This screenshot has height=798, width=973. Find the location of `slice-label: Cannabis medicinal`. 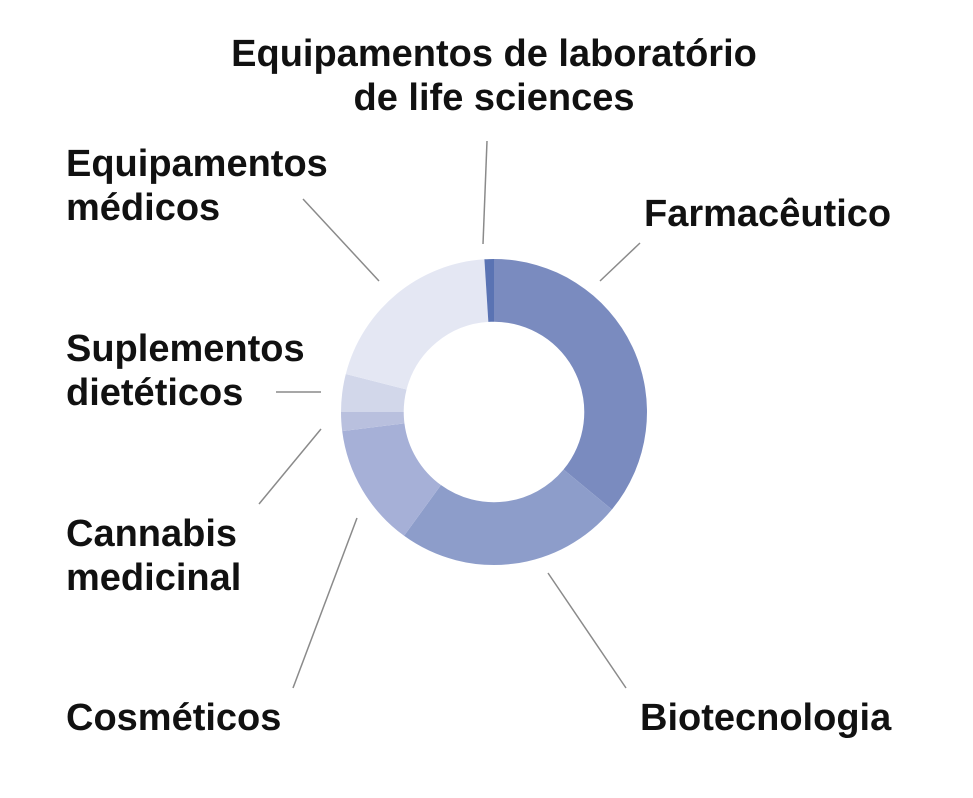

slice-label: Cannabis medicinal is located at coordinates (154, 556).